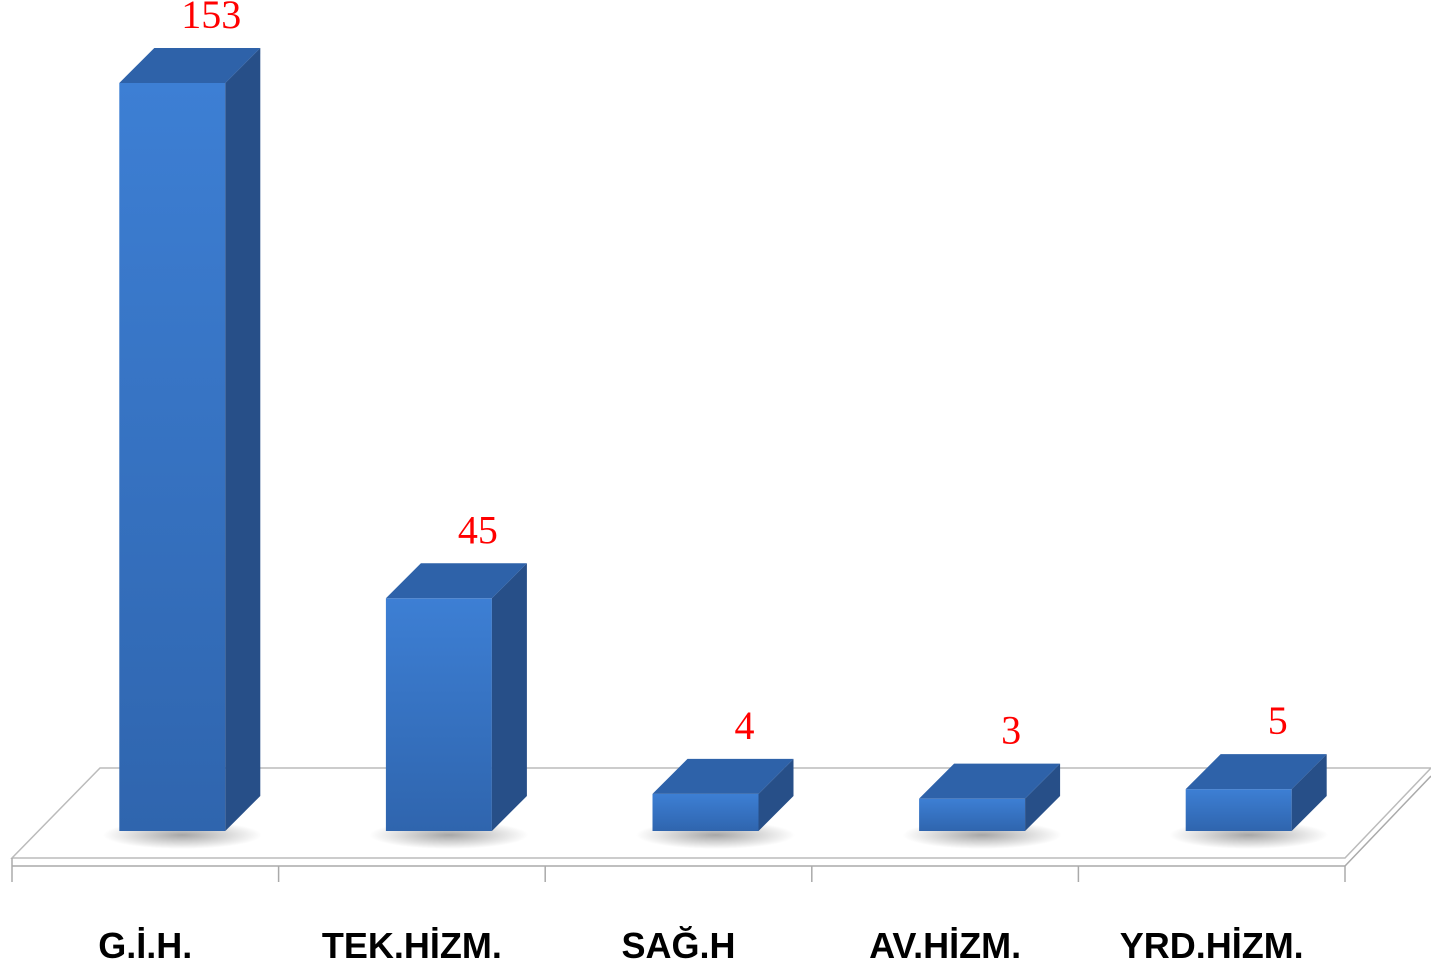 The height and width of the screenshot is (969, 1431). What do you see at coordinates (945, 945) in the screenshot?
I see `x-tick-label: AV.HİZM.` at bounding box center [945, 945].